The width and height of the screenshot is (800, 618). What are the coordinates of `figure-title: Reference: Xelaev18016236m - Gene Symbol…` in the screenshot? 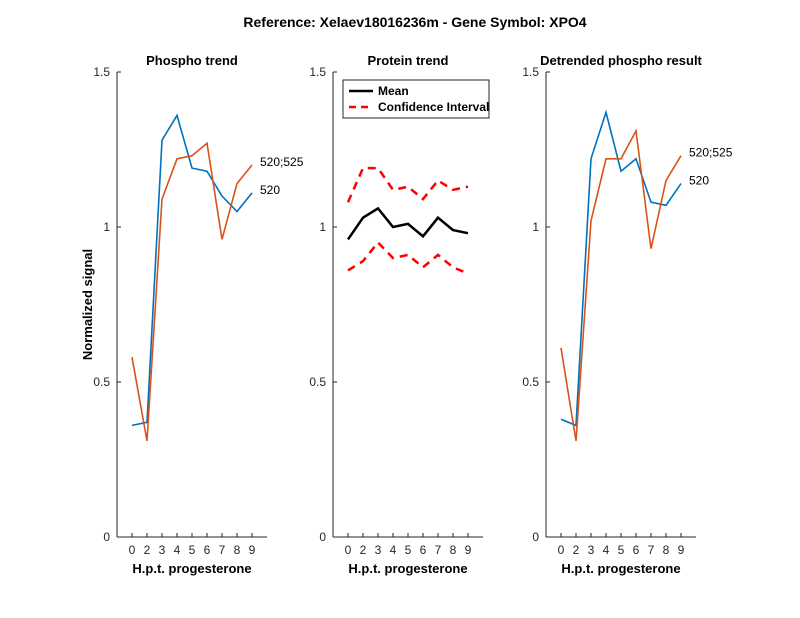 It's located at (414, 22).